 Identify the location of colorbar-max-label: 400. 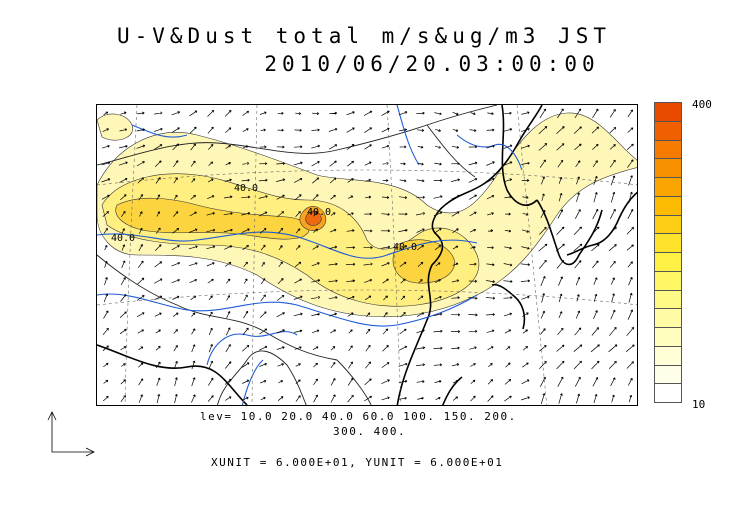
(702, 104).